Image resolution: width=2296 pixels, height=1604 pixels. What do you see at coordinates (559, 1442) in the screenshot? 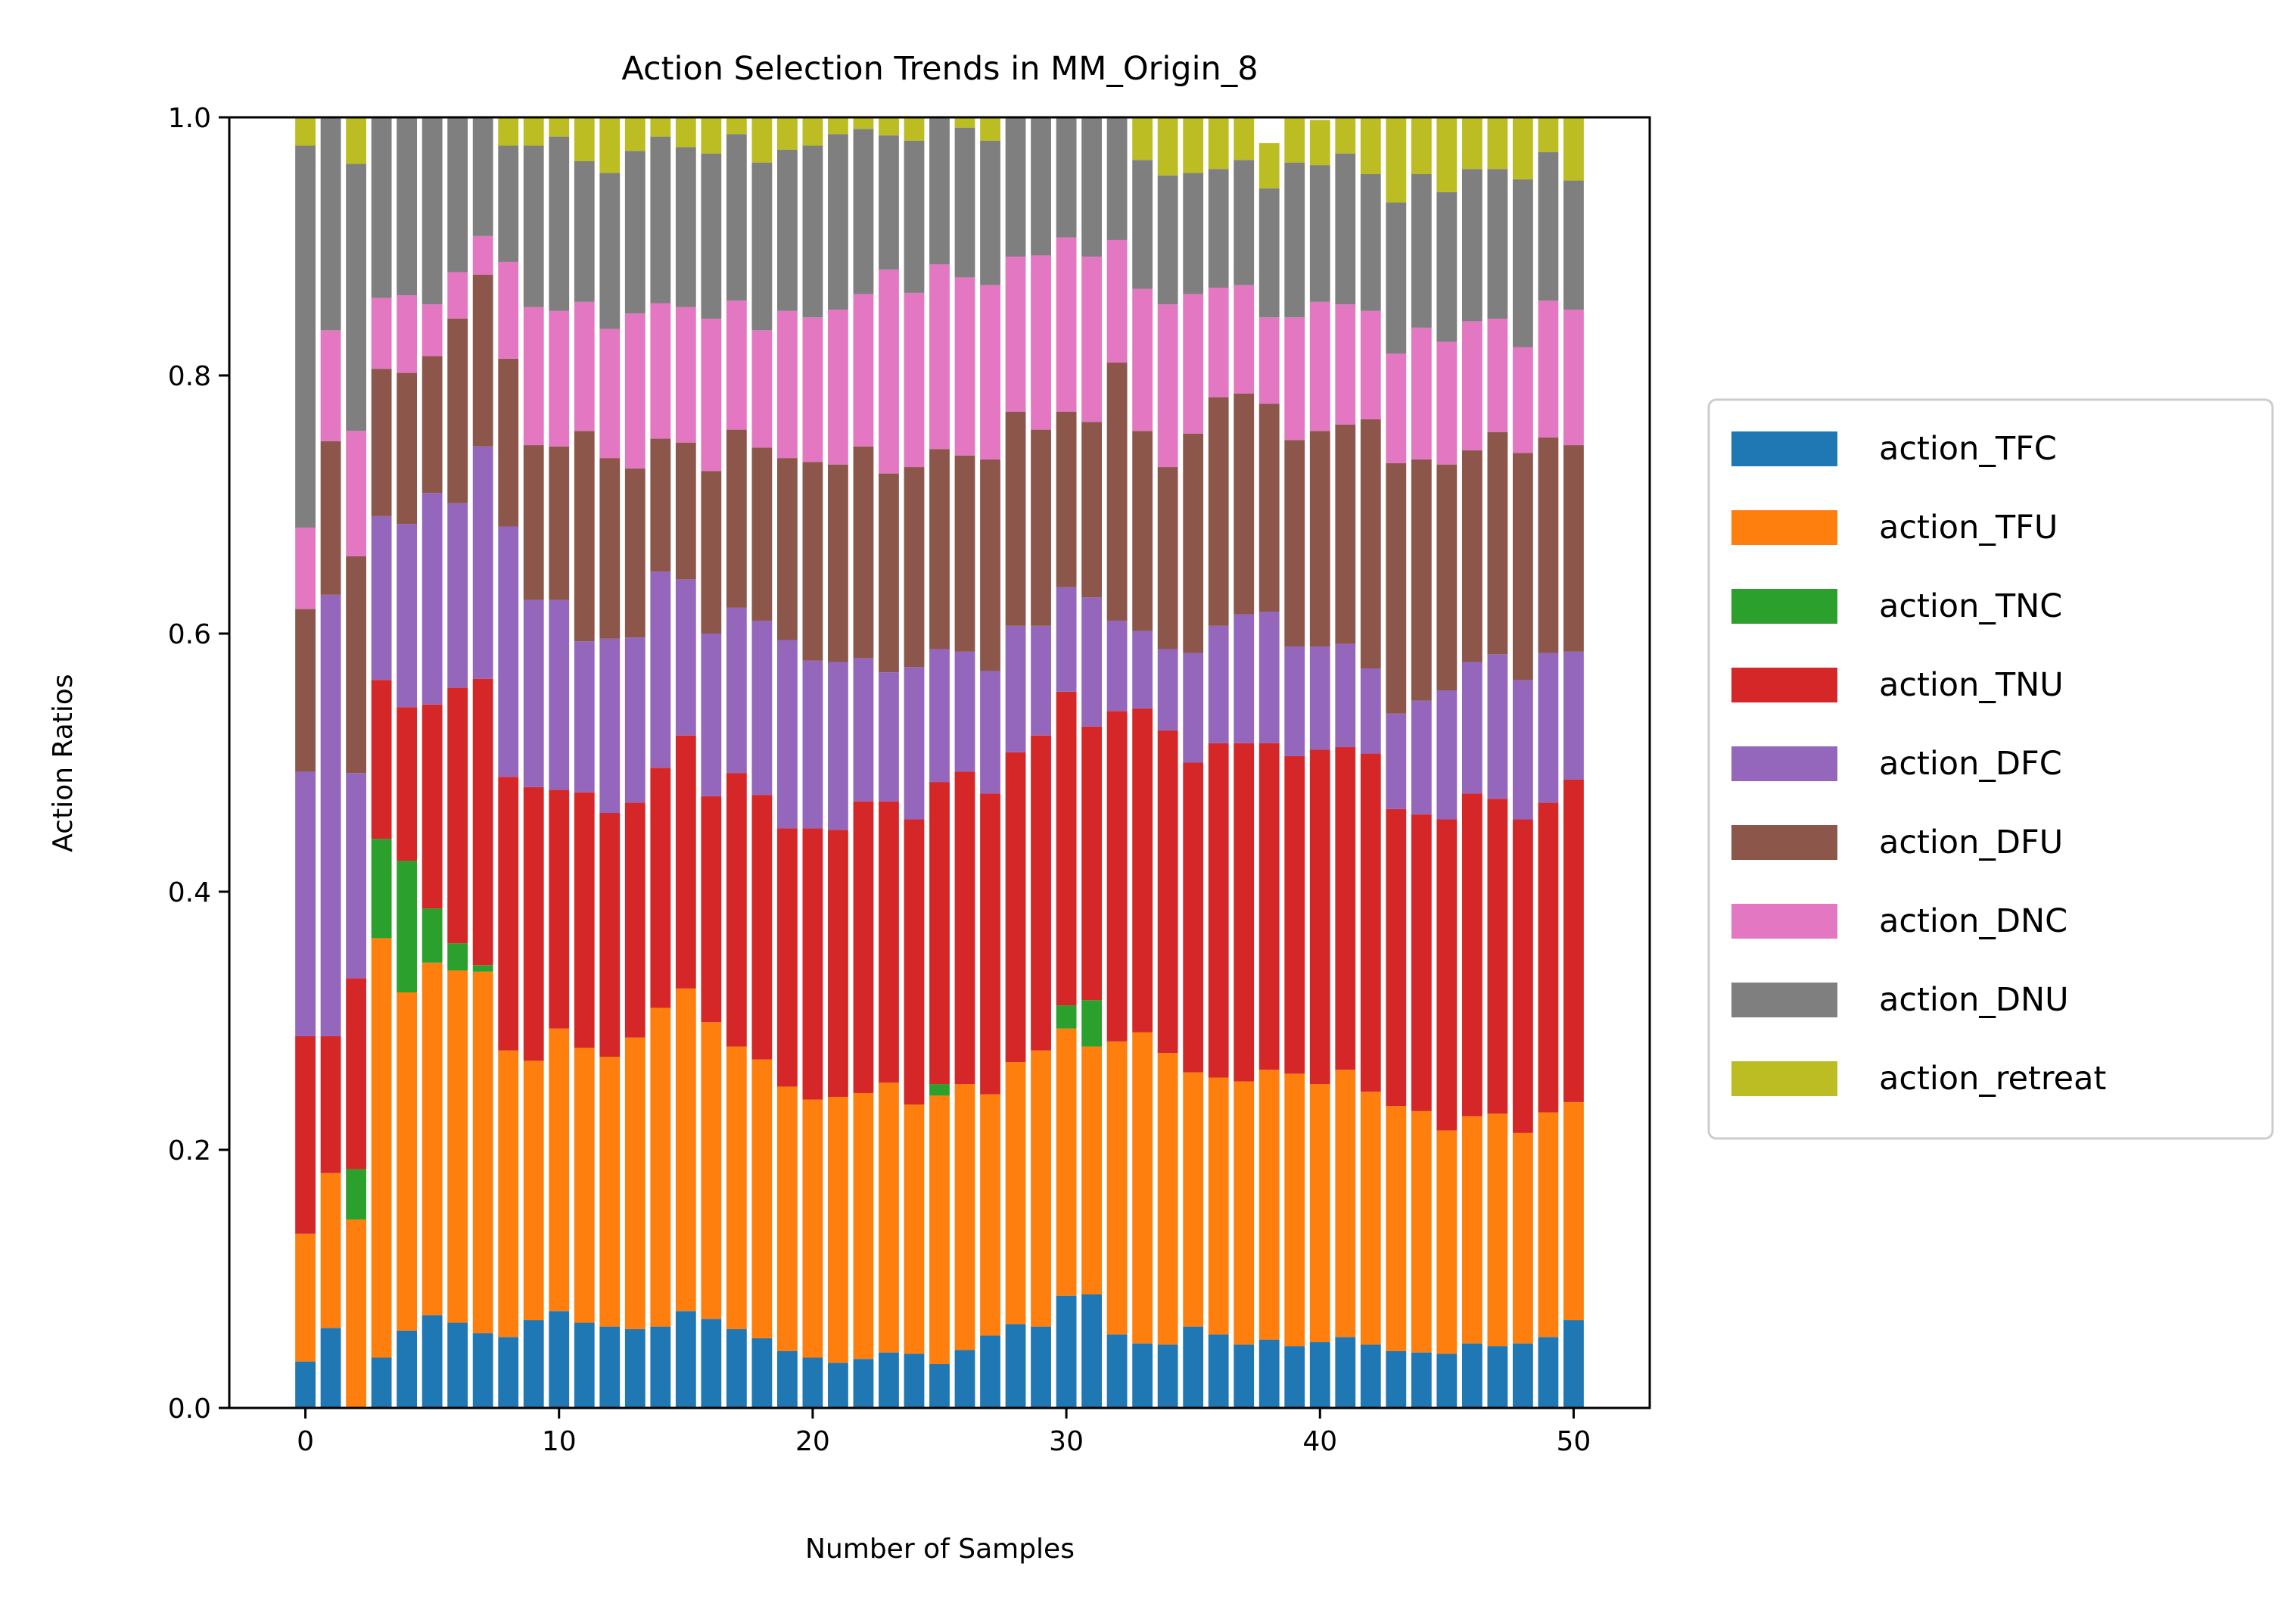
I see `x-tick-label: 10` at bounding box center [559, 1442].